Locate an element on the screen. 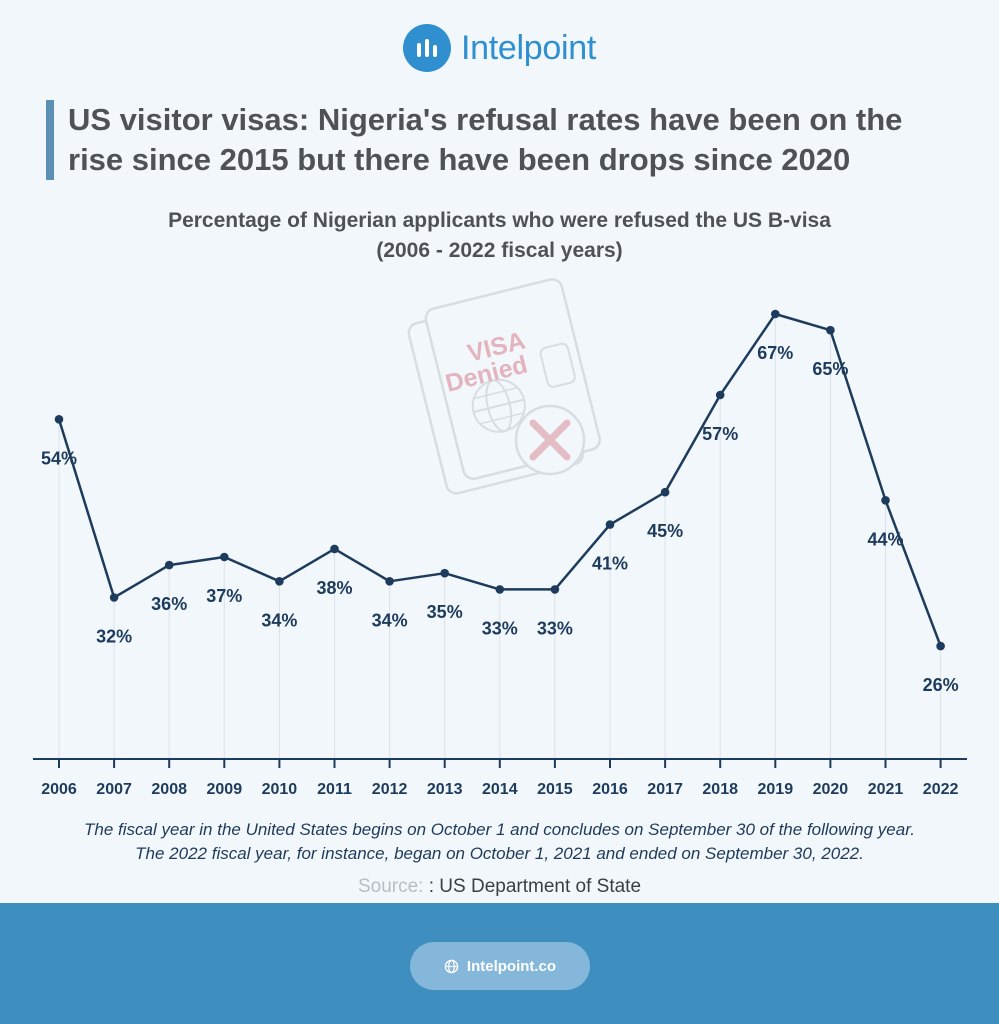 The height and width of the screenshot is (1024, 999). x-tick-label: 2021 is located at coordinates (886, 789).